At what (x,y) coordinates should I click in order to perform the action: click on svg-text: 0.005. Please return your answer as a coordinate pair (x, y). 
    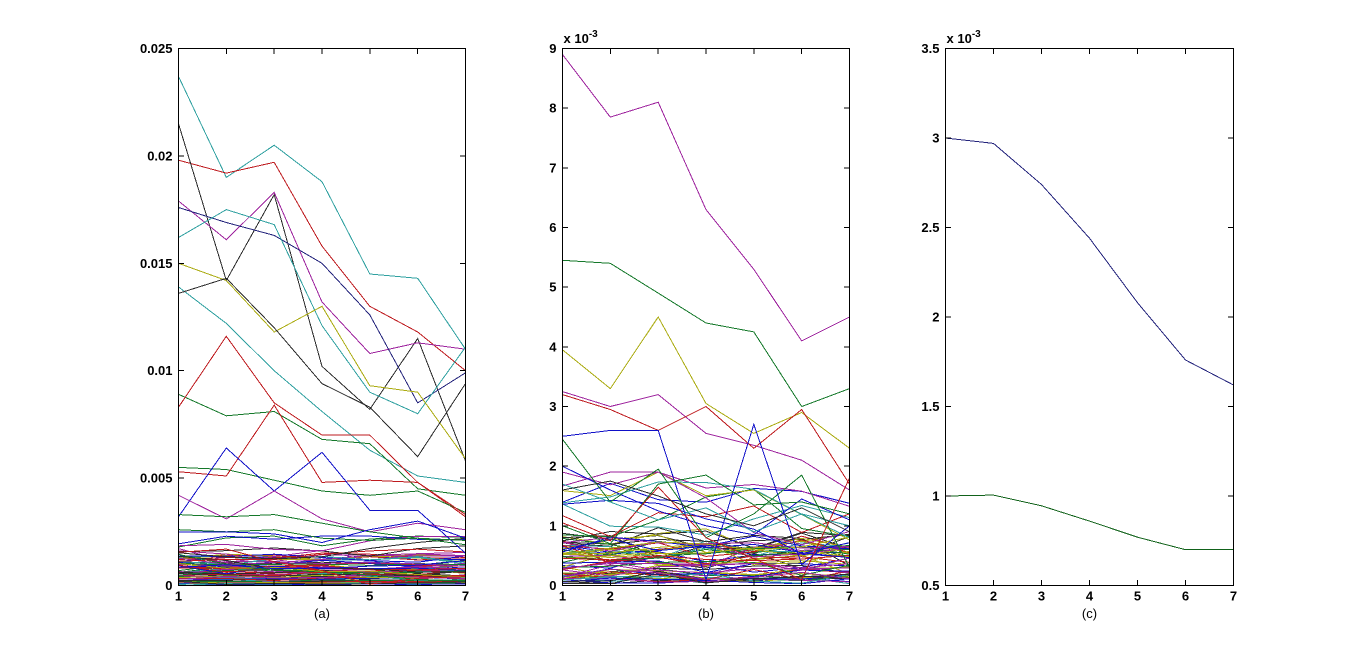
    Looking at the image, I should click on (156, 478).